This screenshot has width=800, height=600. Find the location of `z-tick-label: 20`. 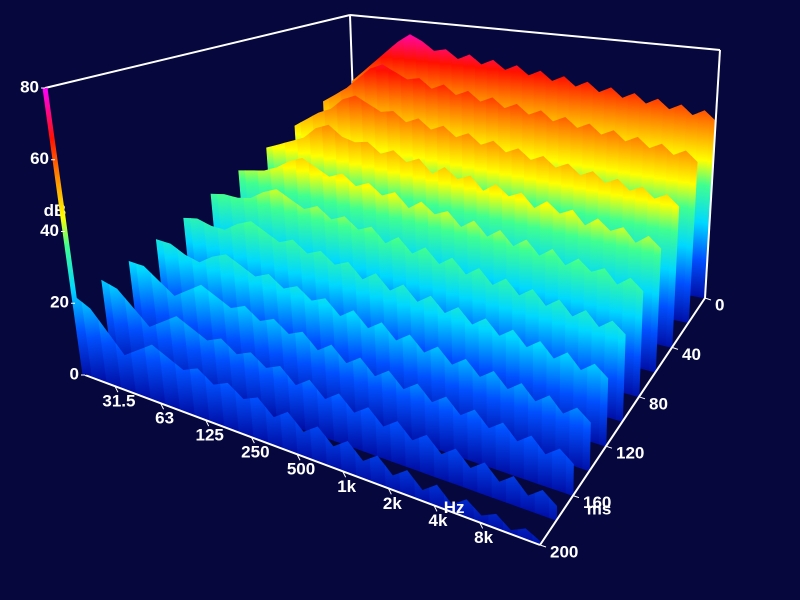

z-tick-label: 20 is located at coordinates (59, 302).